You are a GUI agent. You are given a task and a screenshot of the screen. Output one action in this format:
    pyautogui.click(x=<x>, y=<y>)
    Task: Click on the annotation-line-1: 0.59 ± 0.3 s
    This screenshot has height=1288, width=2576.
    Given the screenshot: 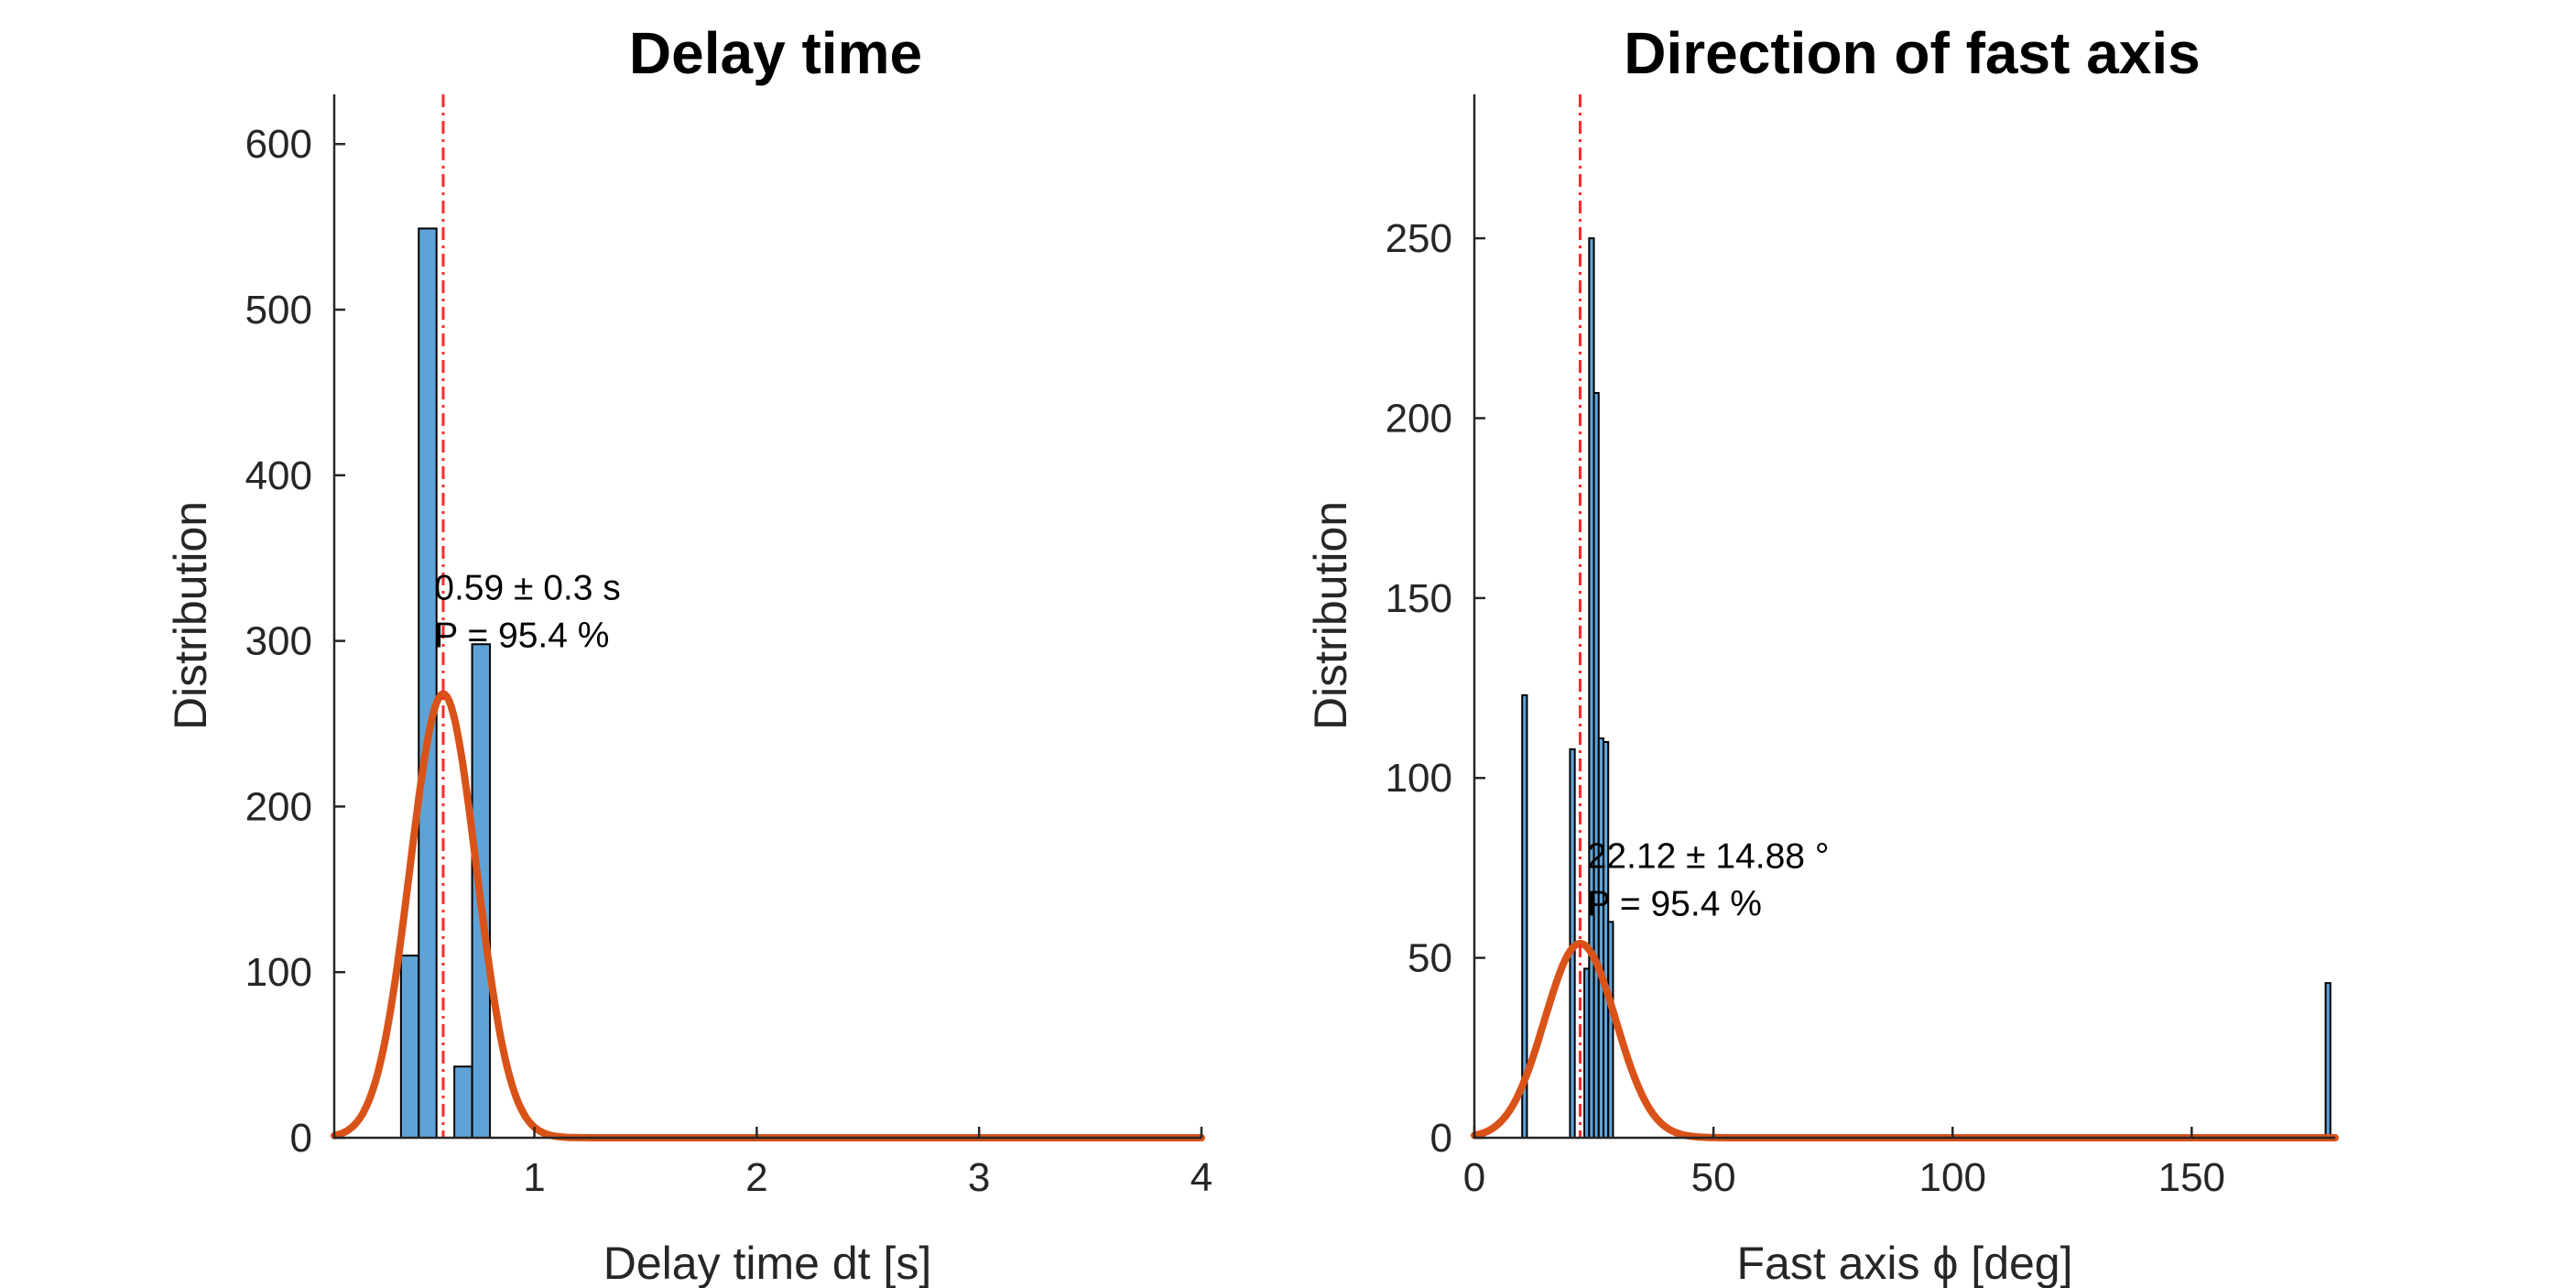 What is the action you would take?
    pyautogui.click(x=527, y=588)
    